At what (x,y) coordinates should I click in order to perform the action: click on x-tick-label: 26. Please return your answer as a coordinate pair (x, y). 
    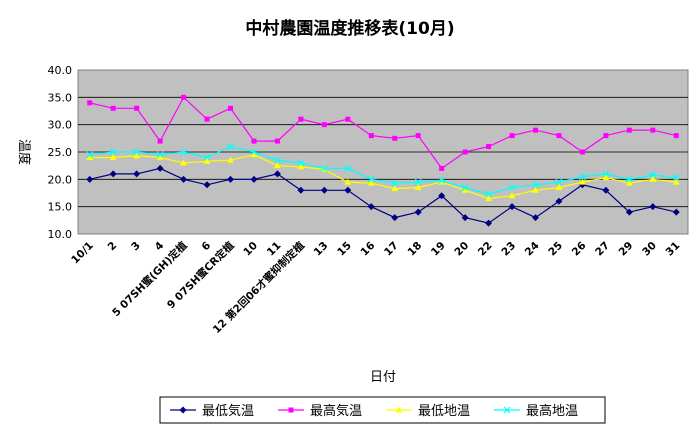
    Looking at the image, I should click on (579, 249).